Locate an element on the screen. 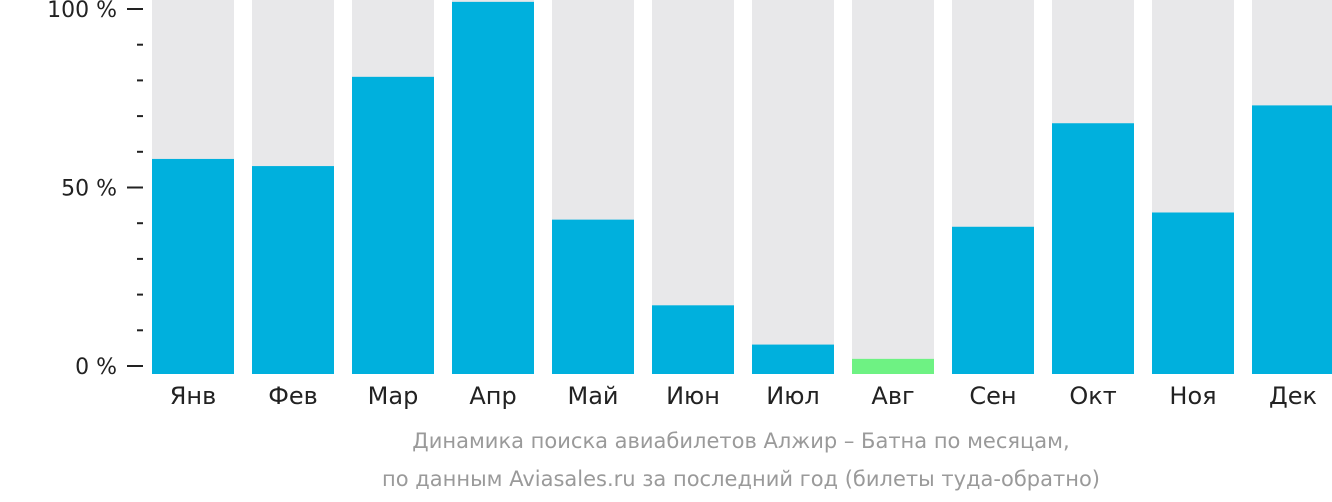  x-tick-label: Окт is located at coordinates (1092, 396).